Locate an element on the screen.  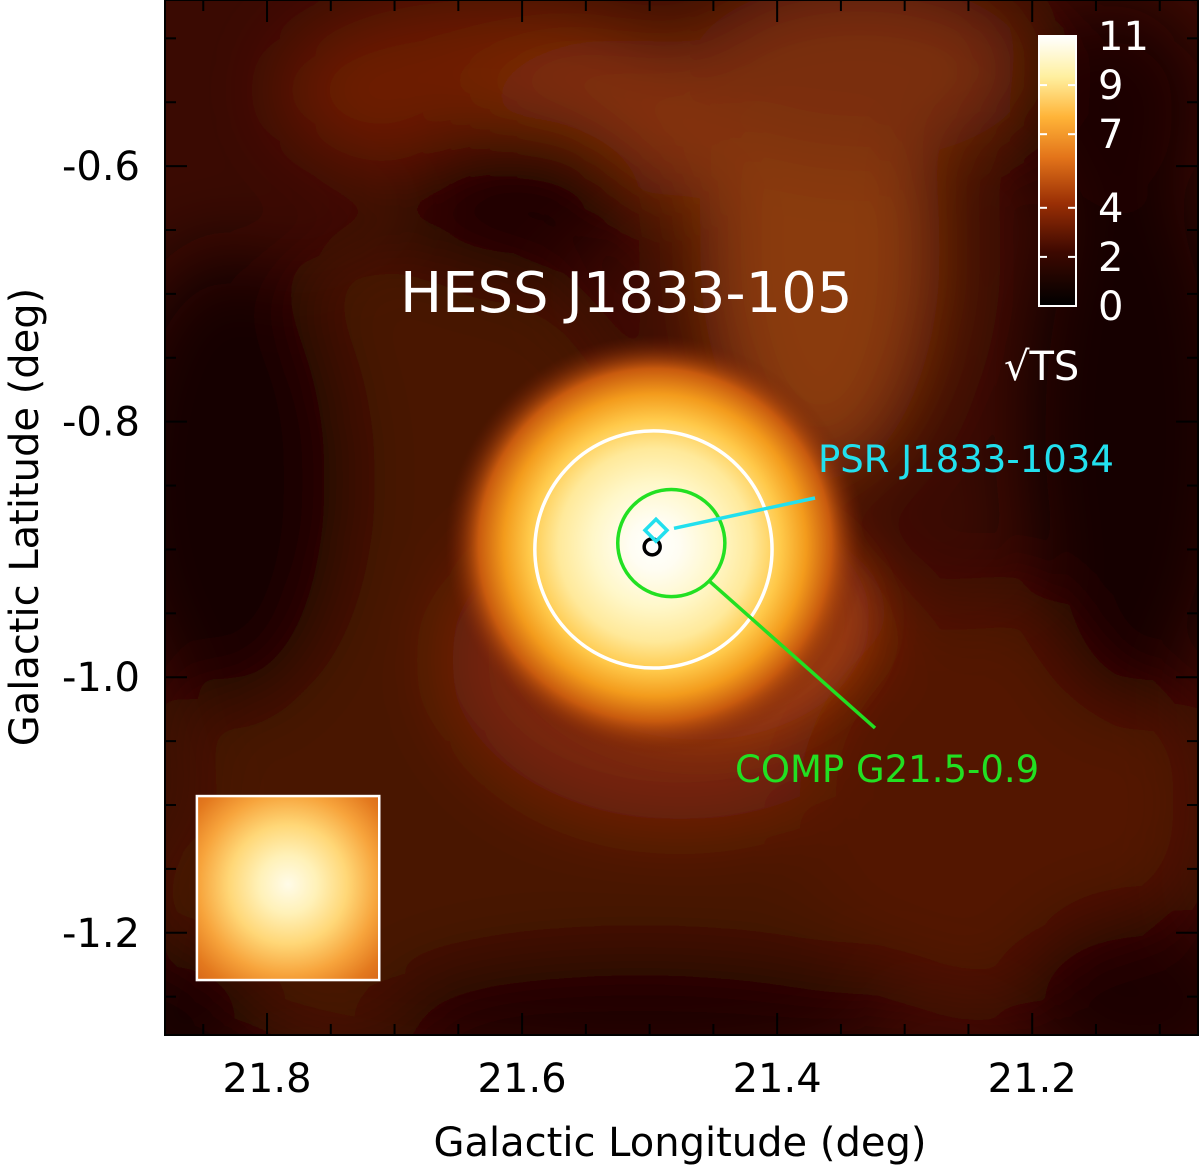
y-tick-label: -1.2 is located at coordinates (101, 934).